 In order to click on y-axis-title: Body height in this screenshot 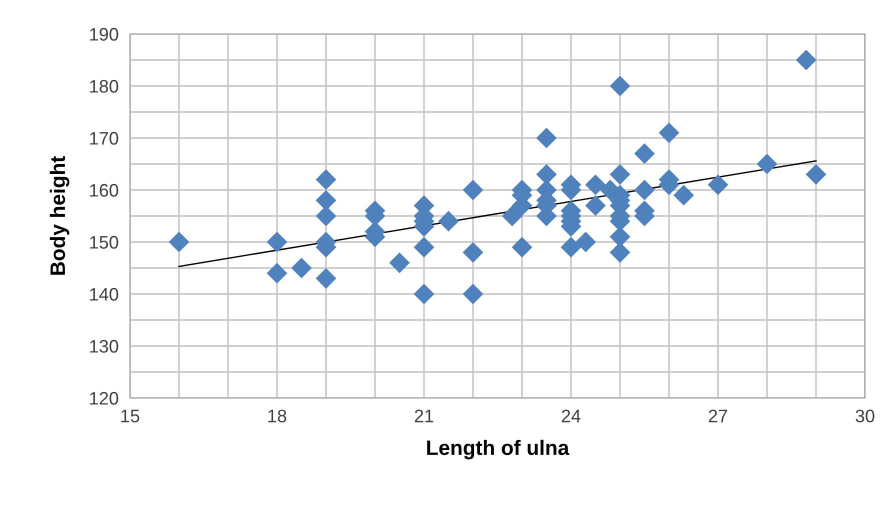, I will do `click(60, 215)`.